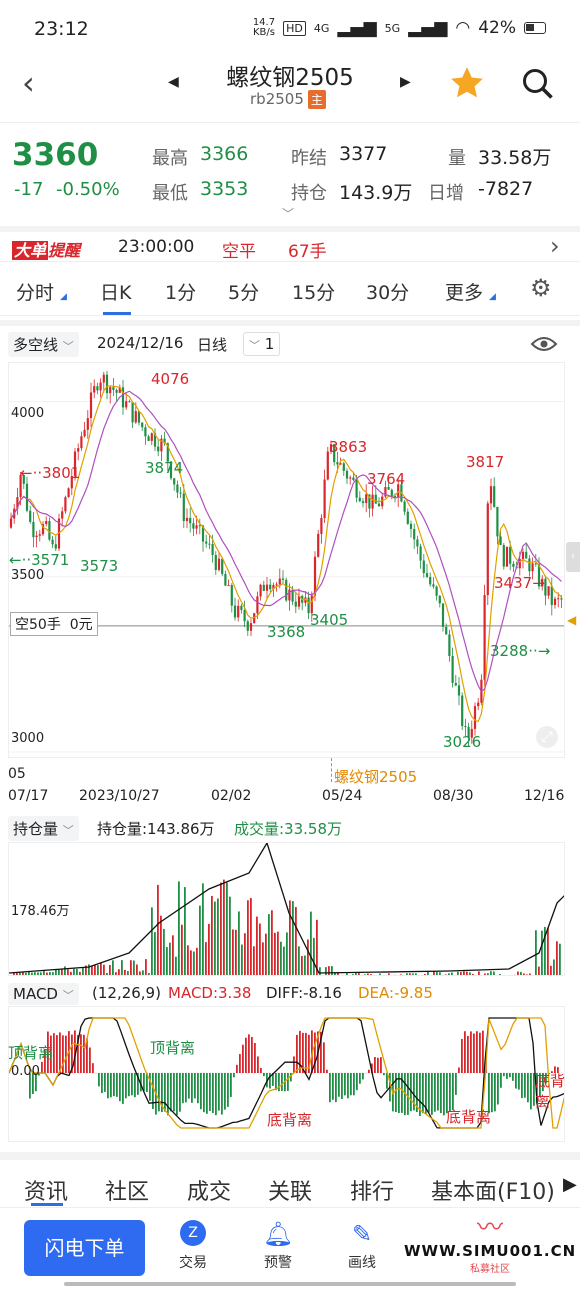 This screenshot has height=1289, width=580. Describe the element at coordinates (362, 1246) in the screenshot. I see `draw-button: ✎ 画线` at that location.